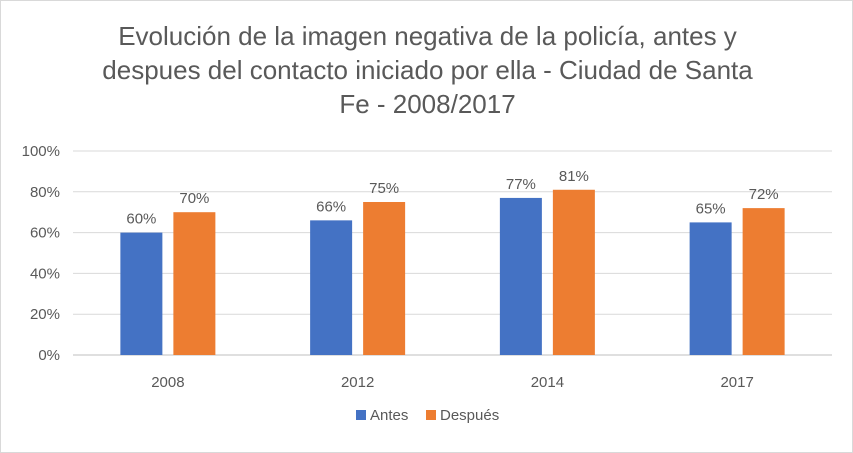 This screenshot has width=853, height=453. What do you see at coordinates (427, 104) in the screenshot?
I see `chart-title-line-3: Fe - 2008/2017` at bounding box center [427, 104].